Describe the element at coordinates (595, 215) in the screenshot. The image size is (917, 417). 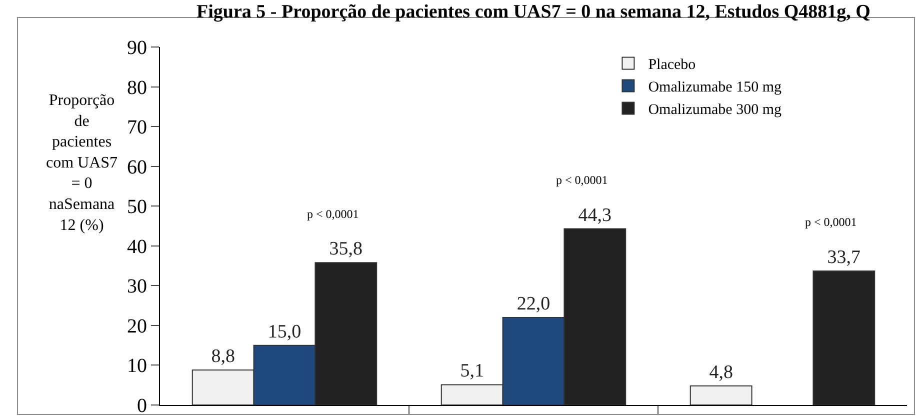
I see `data-label: 44,3` at that location.